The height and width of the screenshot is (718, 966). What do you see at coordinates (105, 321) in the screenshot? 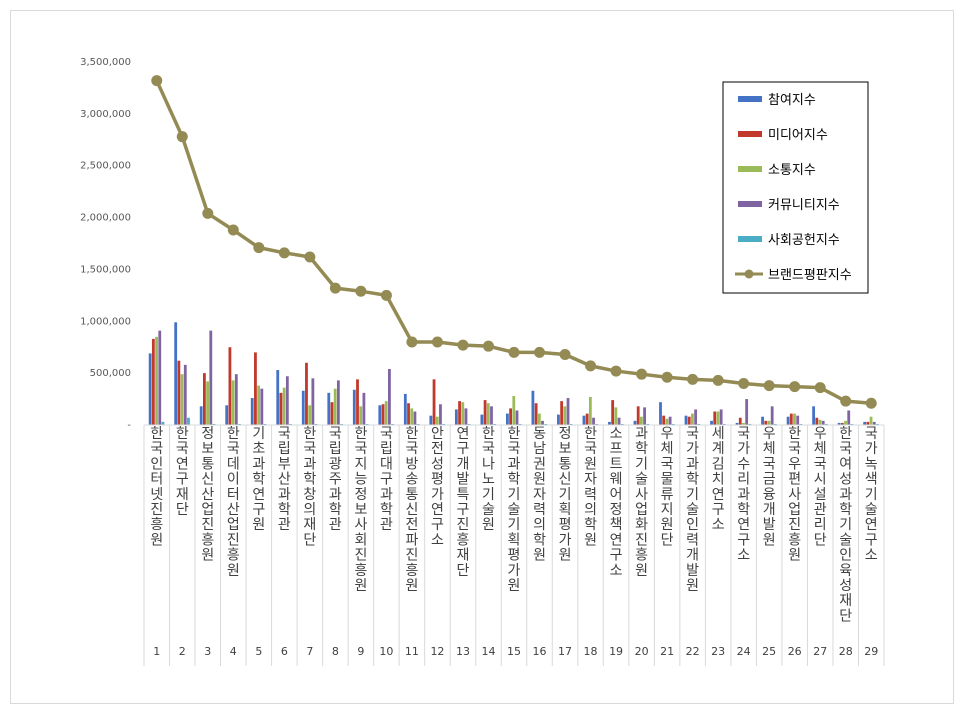
I see `y-tick-label: 1,000,000` at bounding box center [105, 321].